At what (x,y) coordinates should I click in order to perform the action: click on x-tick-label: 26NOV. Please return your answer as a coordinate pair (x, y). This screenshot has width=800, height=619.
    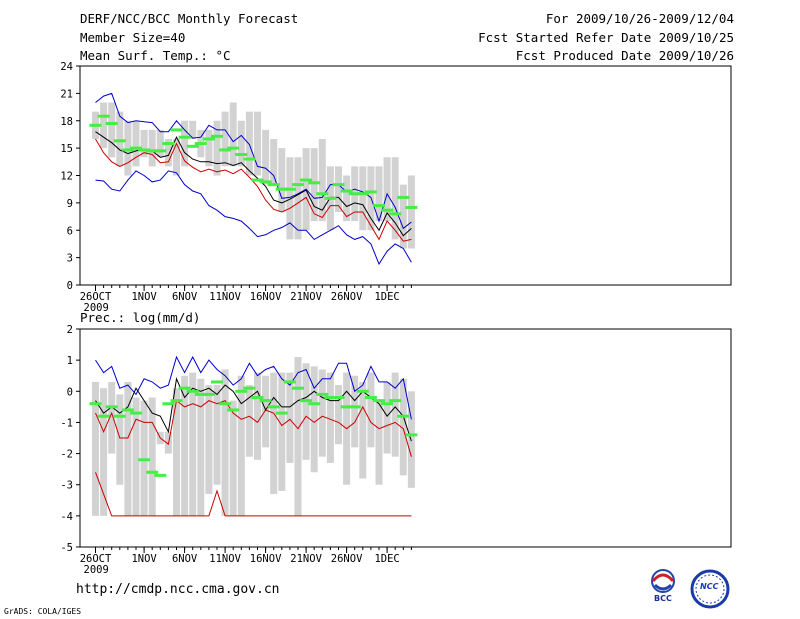
    Looking at the image, I should click on (347, 559).